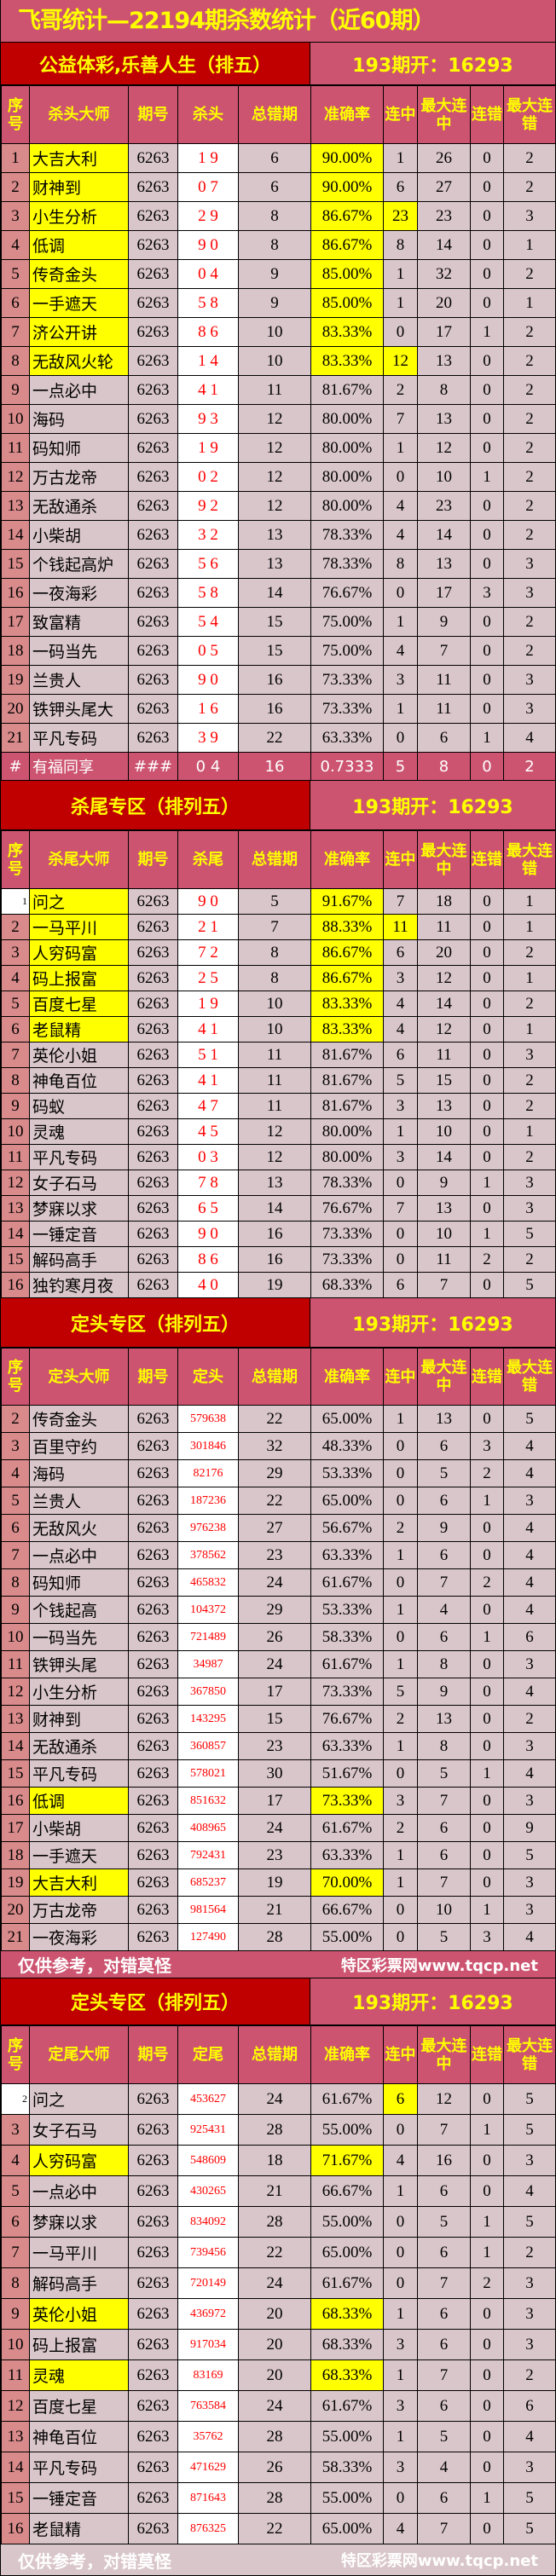  Describe the element at coordinates (444, 1377) in the screenshot. I see `column-header-max-streak: 最大连中` at that location.